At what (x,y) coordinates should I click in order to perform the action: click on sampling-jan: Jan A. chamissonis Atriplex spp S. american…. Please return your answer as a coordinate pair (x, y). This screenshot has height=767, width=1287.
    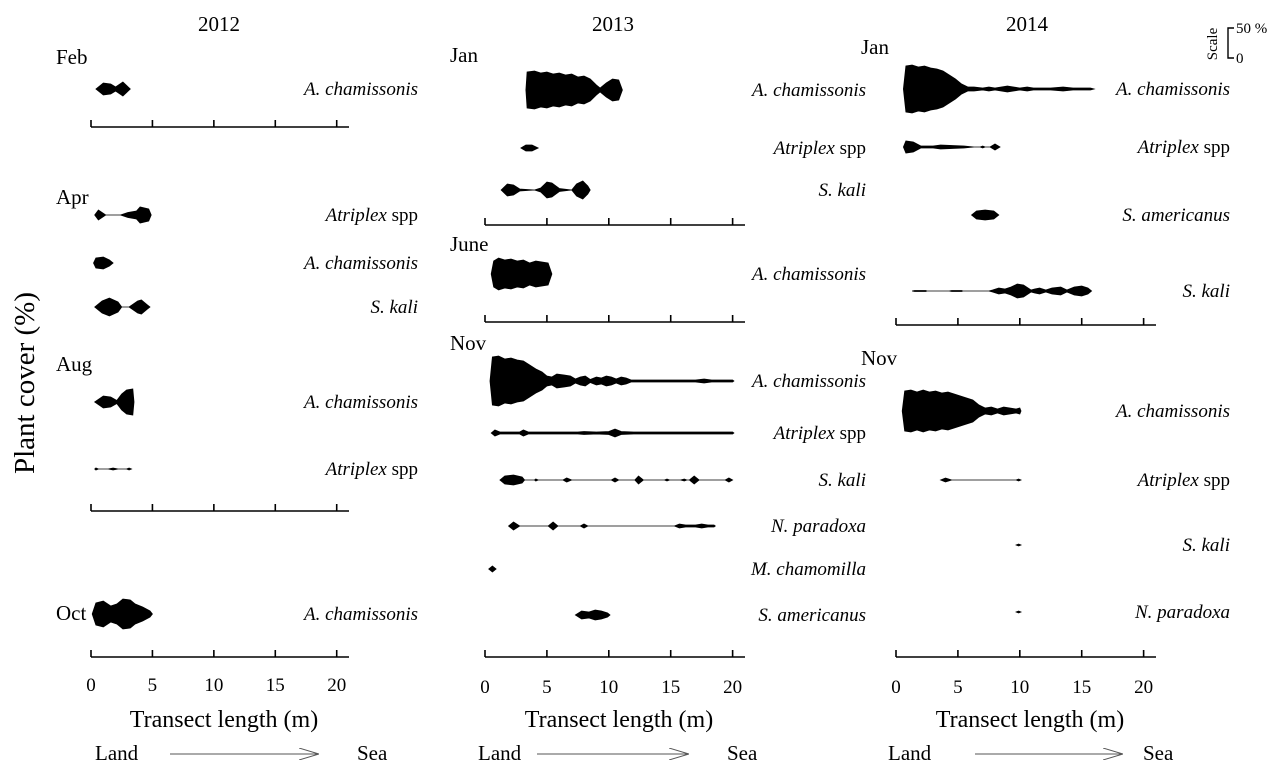
    Looking at the image, I should click on (1045, 180).